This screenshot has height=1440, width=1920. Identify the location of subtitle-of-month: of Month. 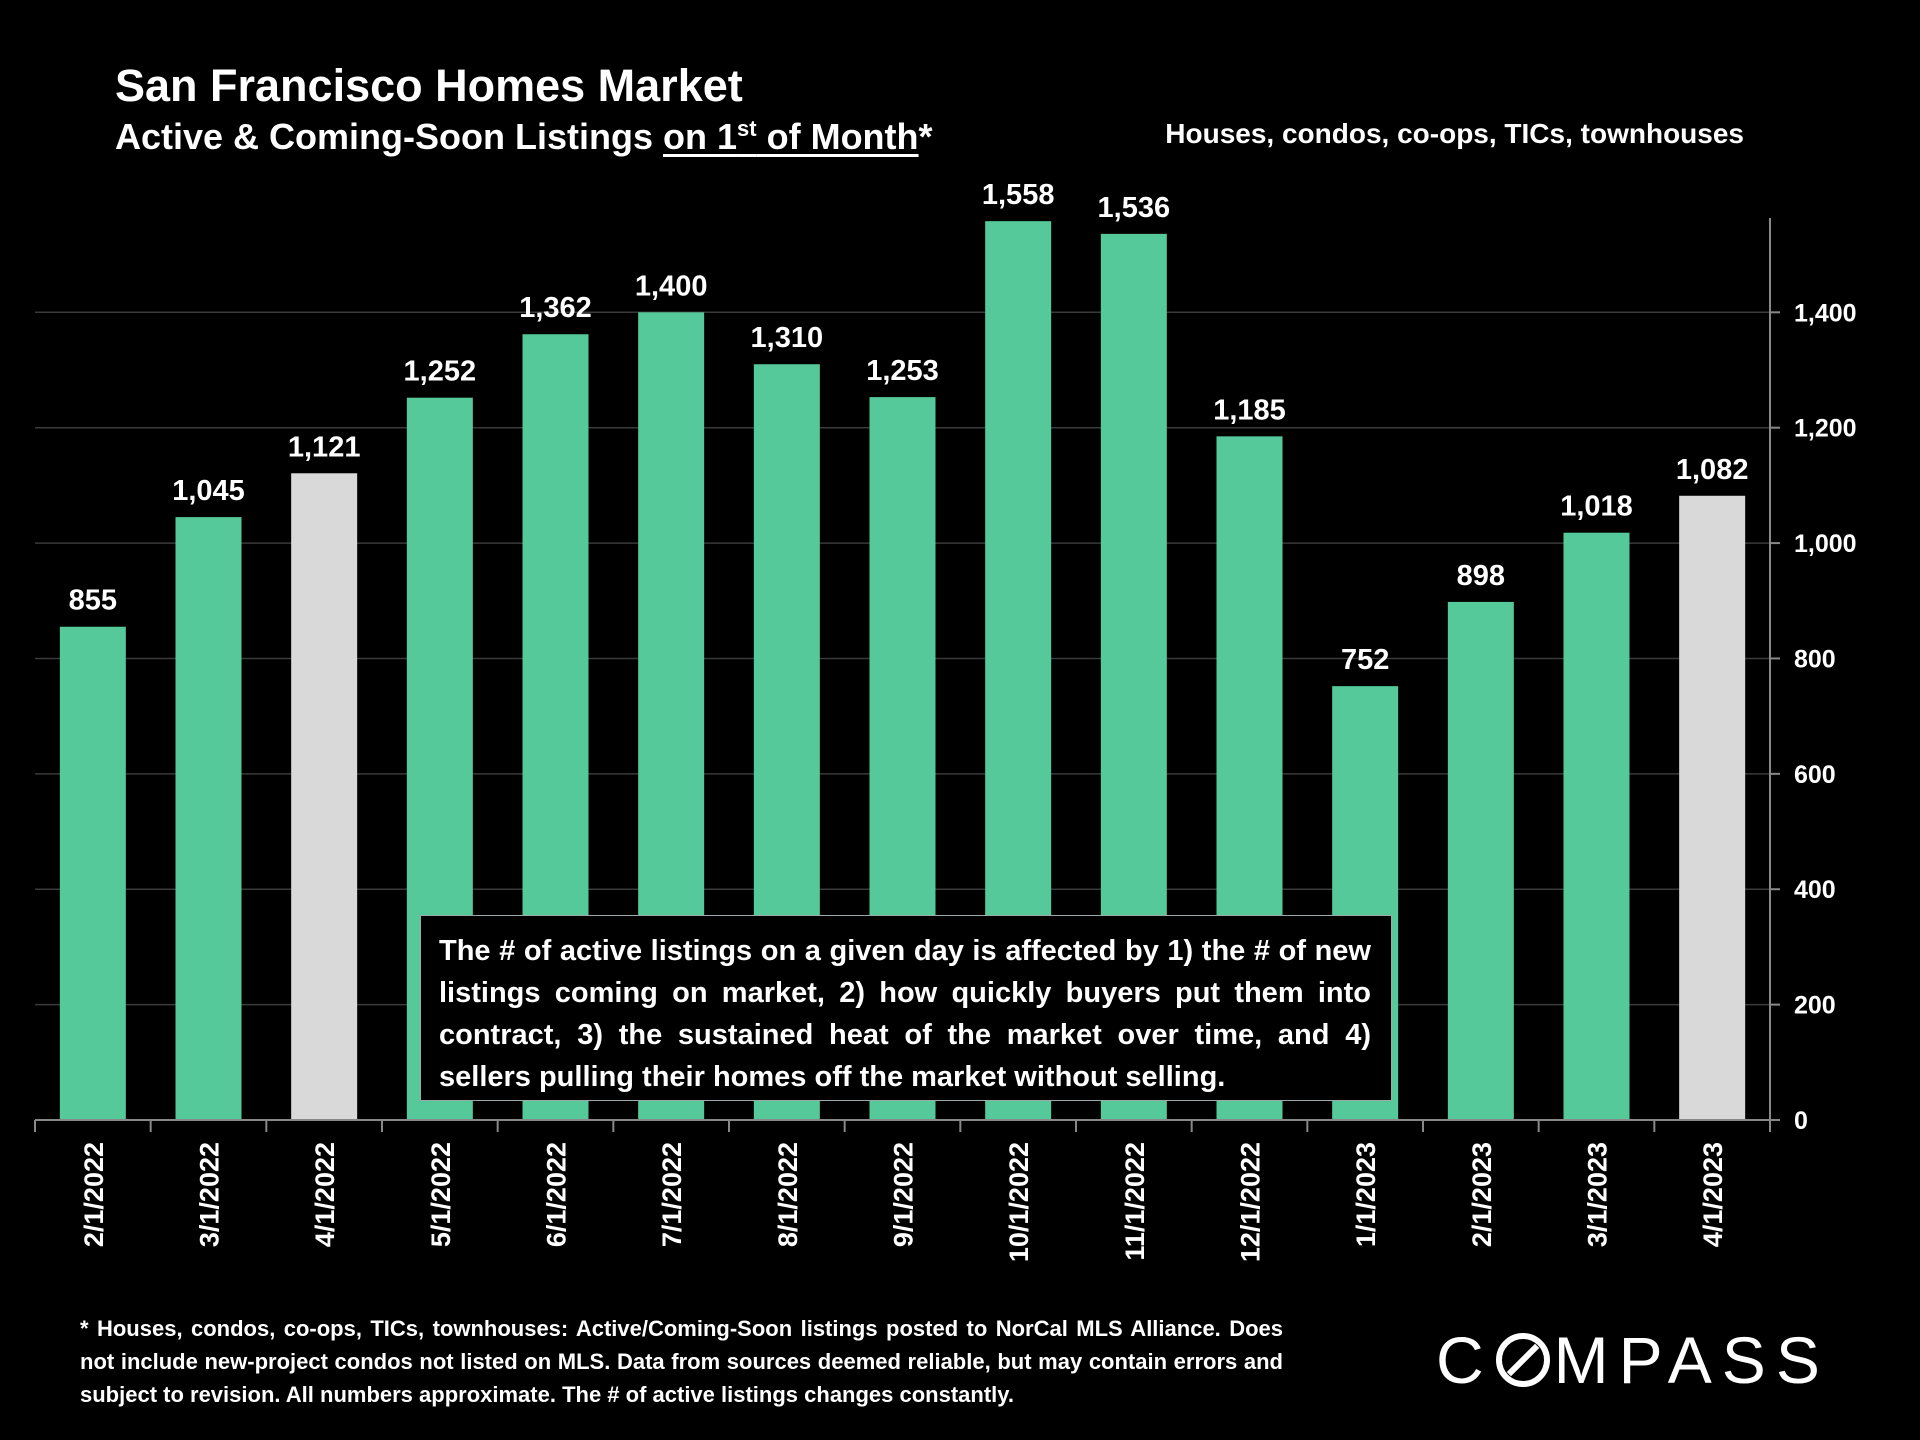
(837, 136).